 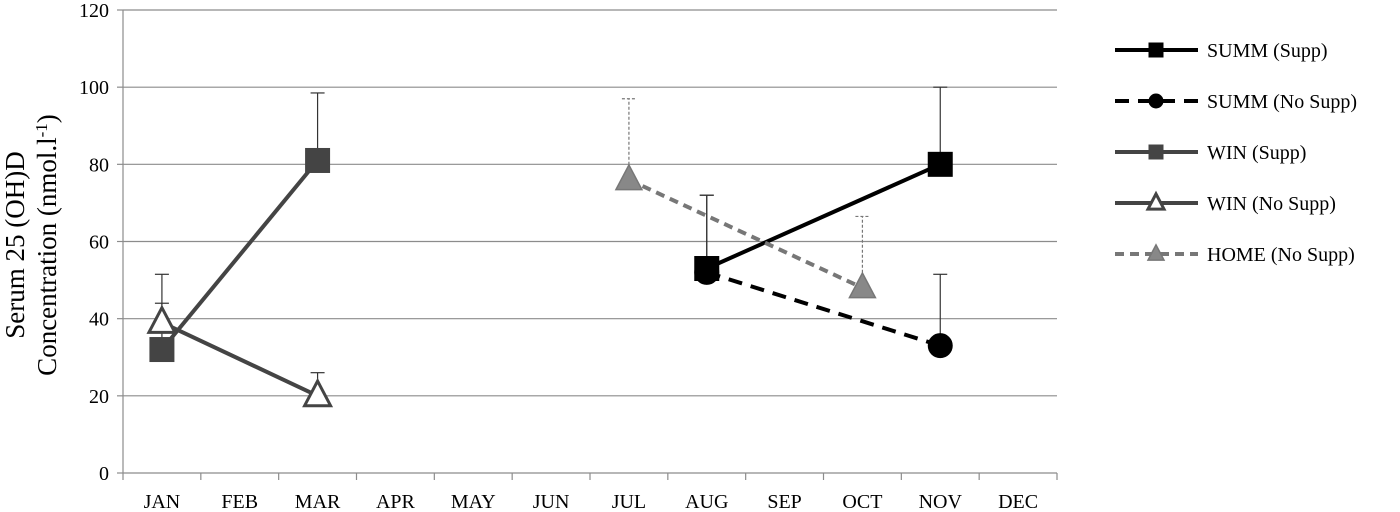 What do you see at coordinates (1271, 204) in the screenshot?
I see `legend-label: WIN (No Supp)` at bounding box center [1271, 204].